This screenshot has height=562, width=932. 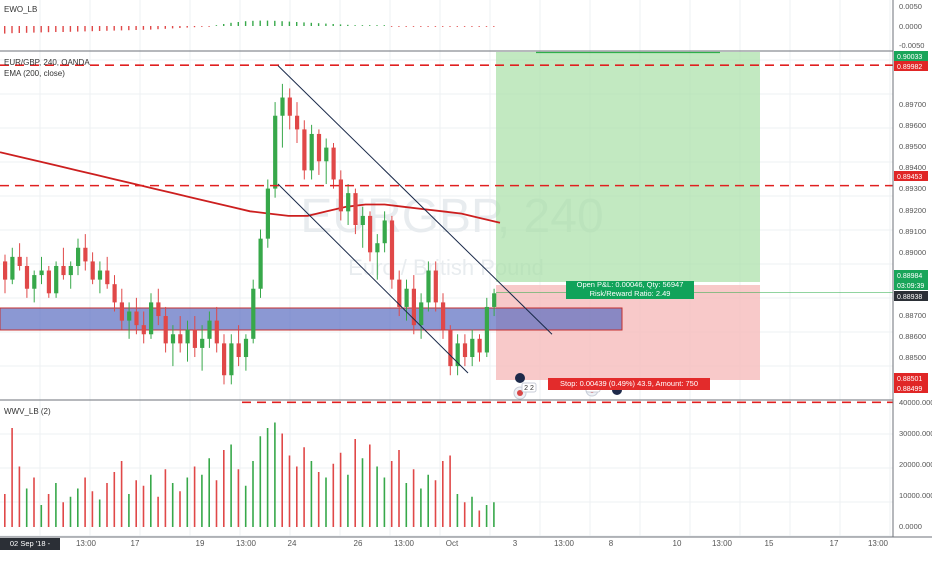 I want to click on event-marker-icon, so click(x=520, y=378).